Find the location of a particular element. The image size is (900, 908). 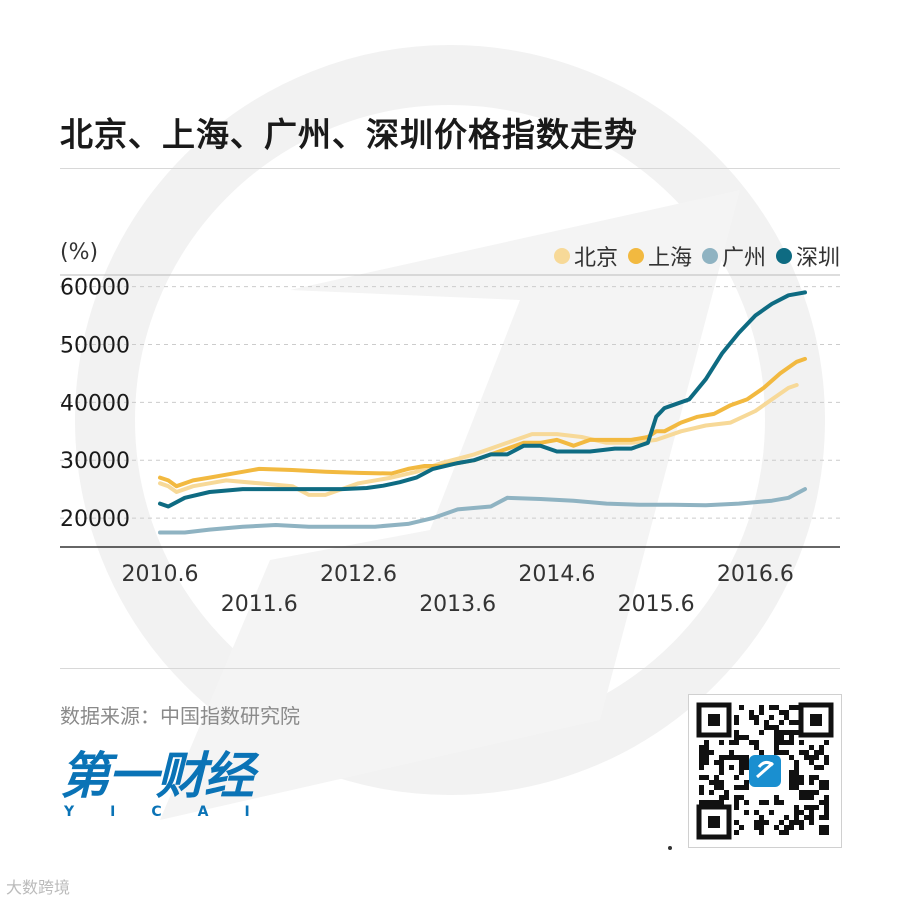

legend-label: 上海 is located at coordinates (669, 258).